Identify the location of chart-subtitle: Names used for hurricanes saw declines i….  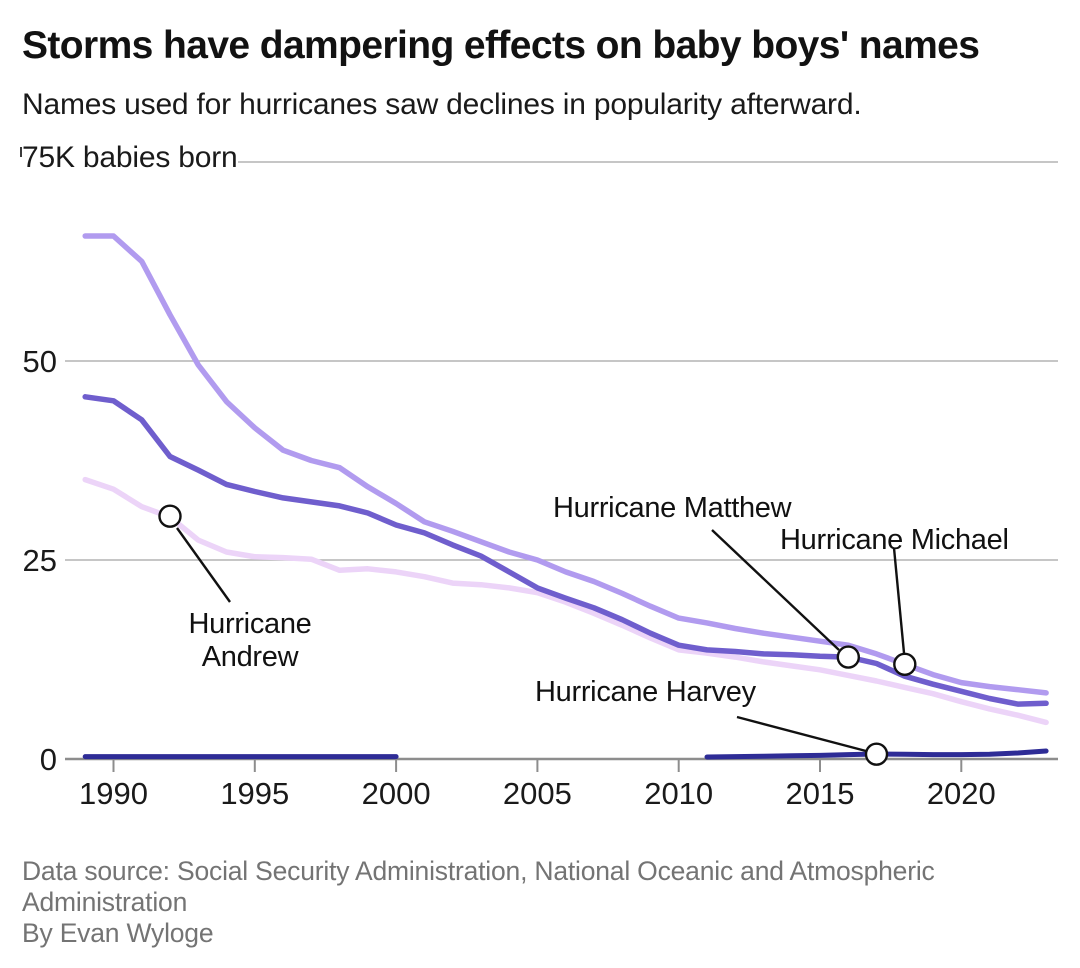
(442, 104).